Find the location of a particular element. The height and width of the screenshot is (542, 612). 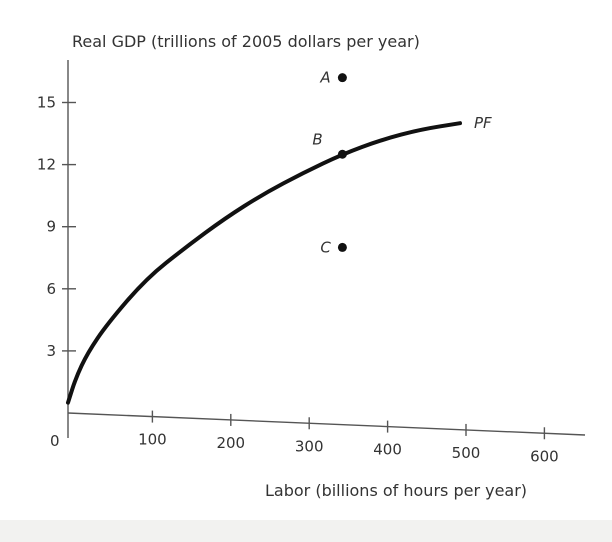

x-axis-title: Labor (billions of hours per year) is located at coordinates (396, 490).